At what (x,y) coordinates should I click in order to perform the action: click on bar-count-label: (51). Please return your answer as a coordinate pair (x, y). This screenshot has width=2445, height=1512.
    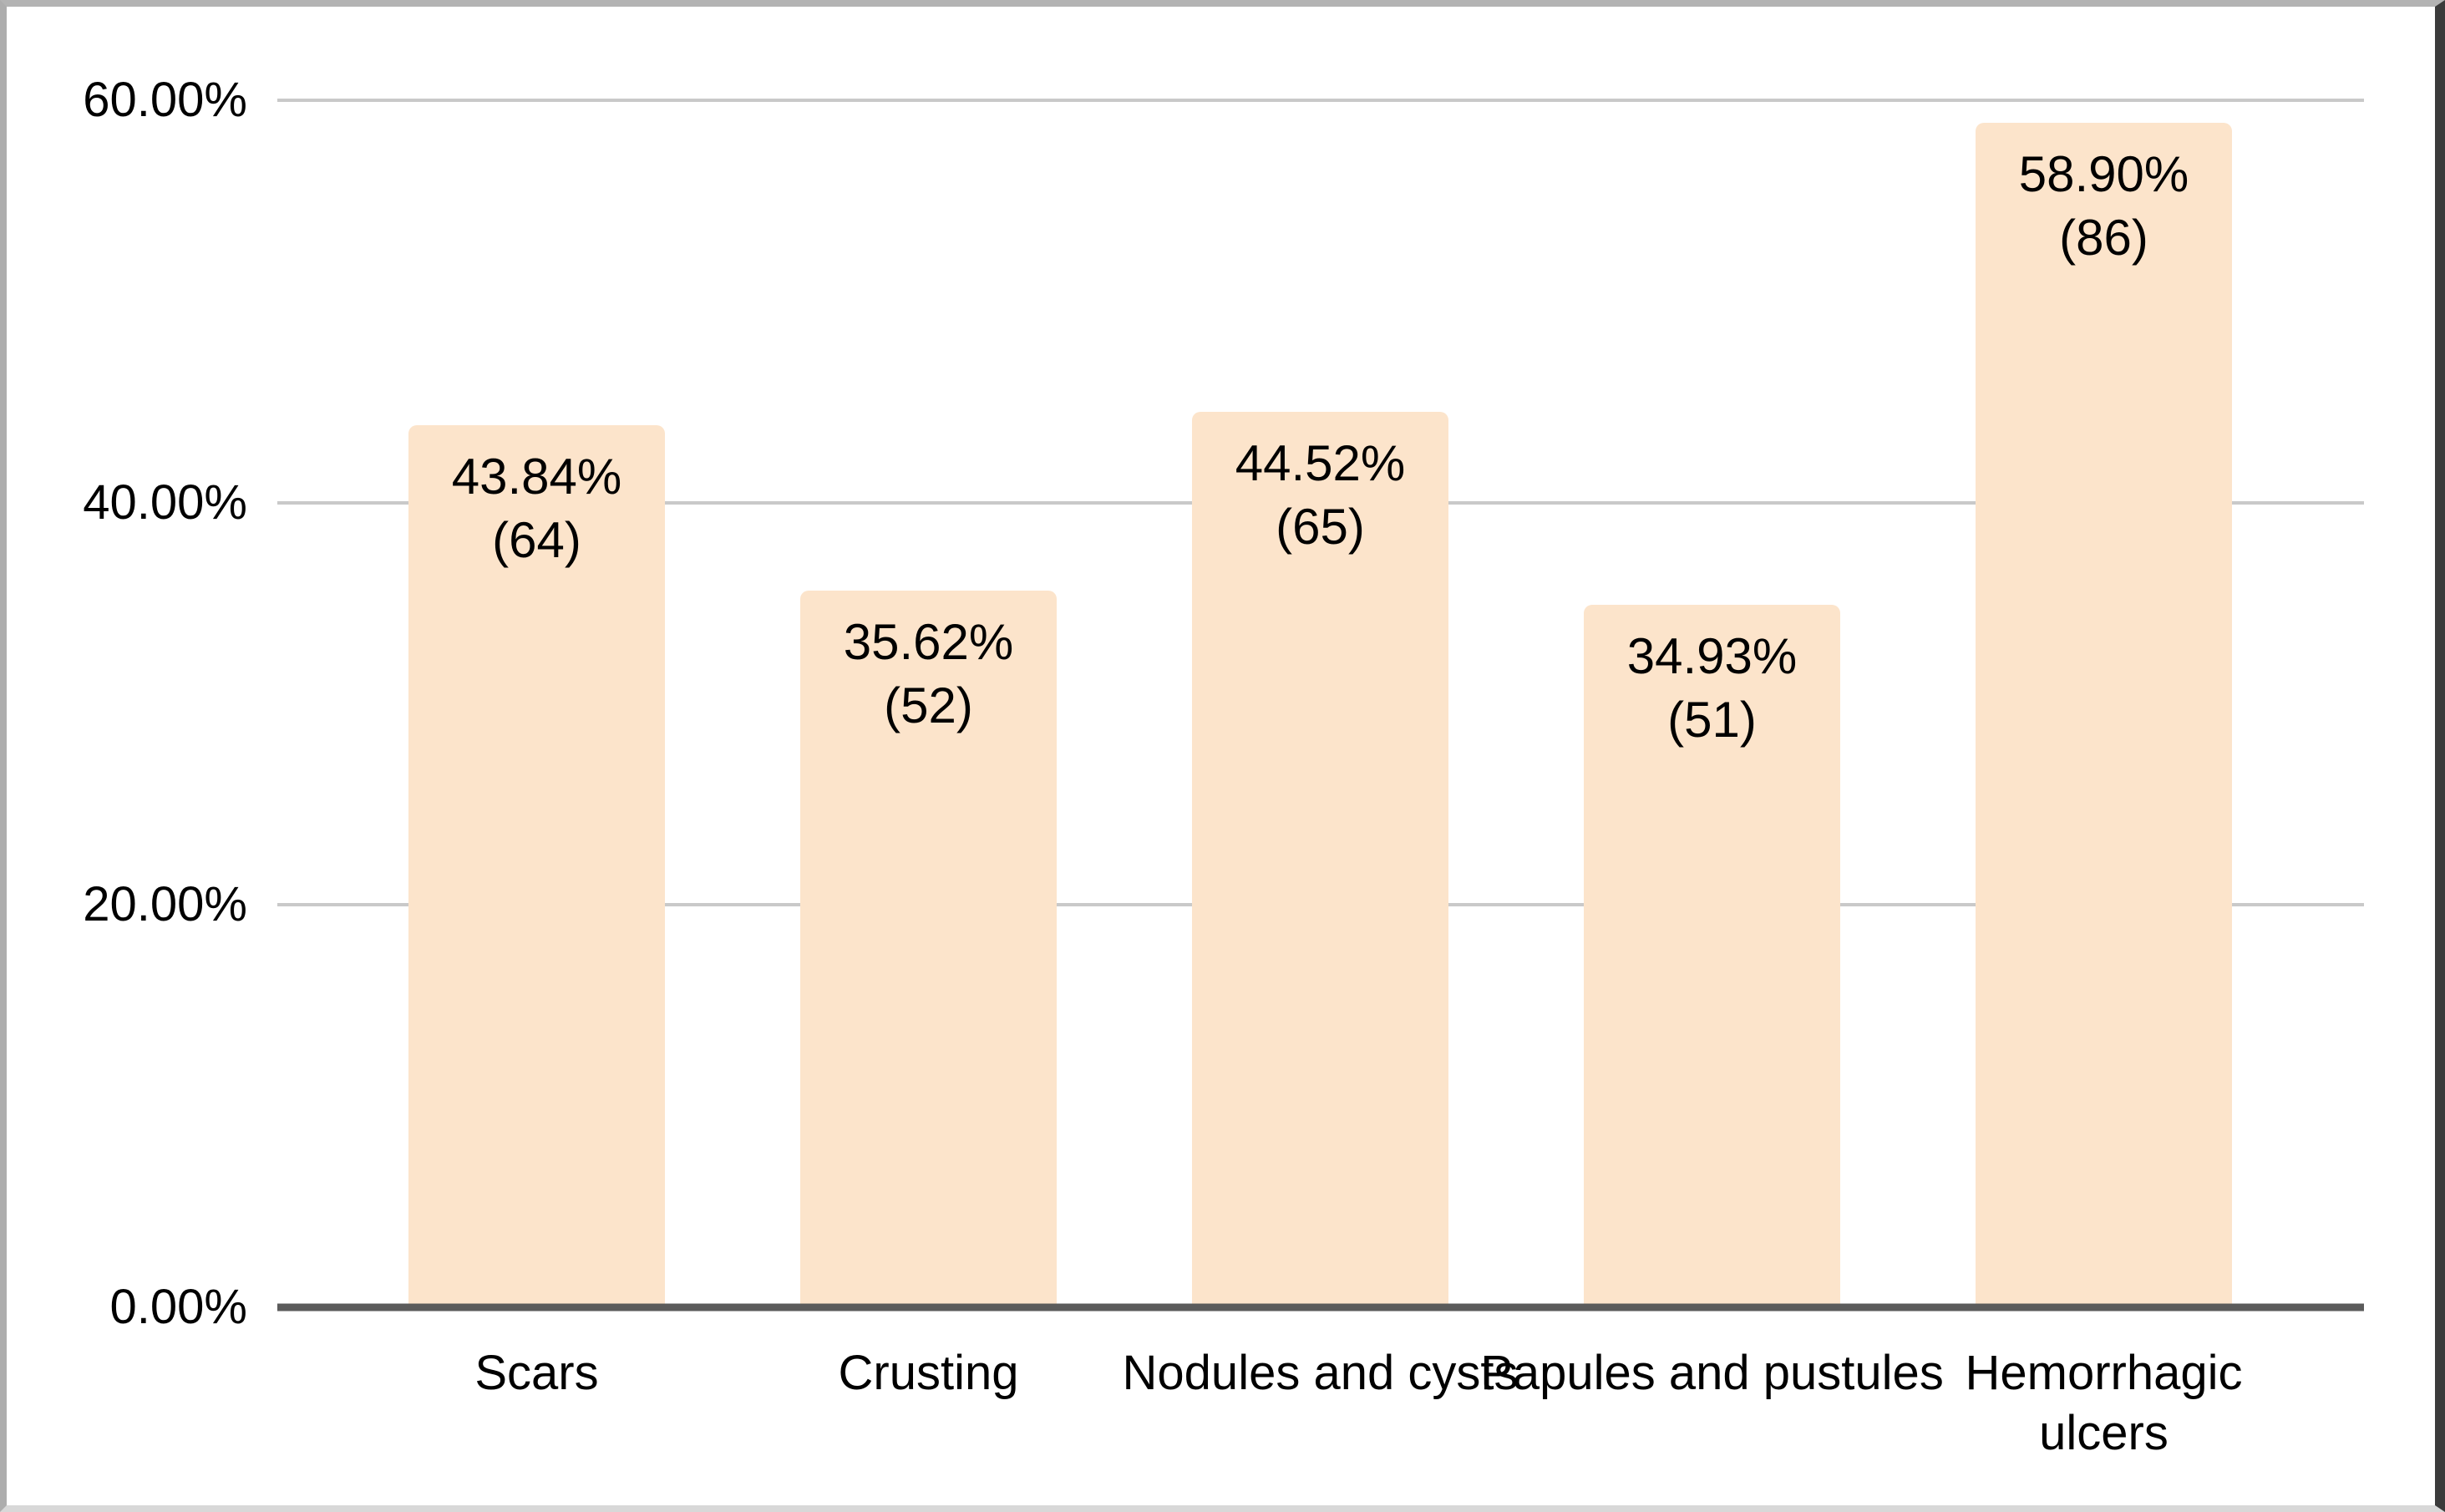
    Looking at the image, I should click on (1712, 719).